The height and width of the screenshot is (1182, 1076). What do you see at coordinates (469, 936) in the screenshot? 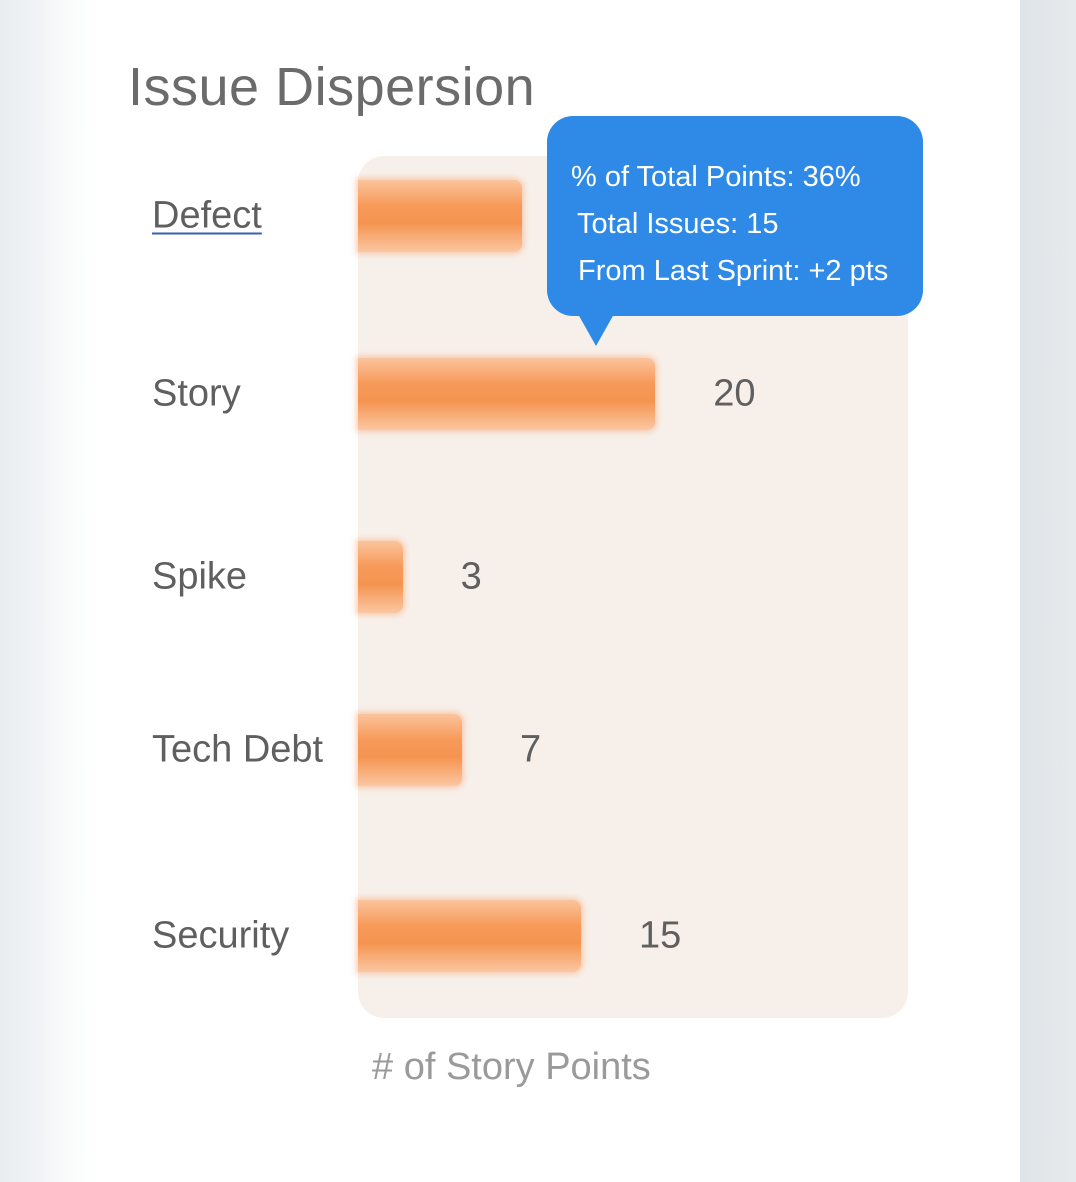
I see `bar-security` at bounding box center [469, 936].